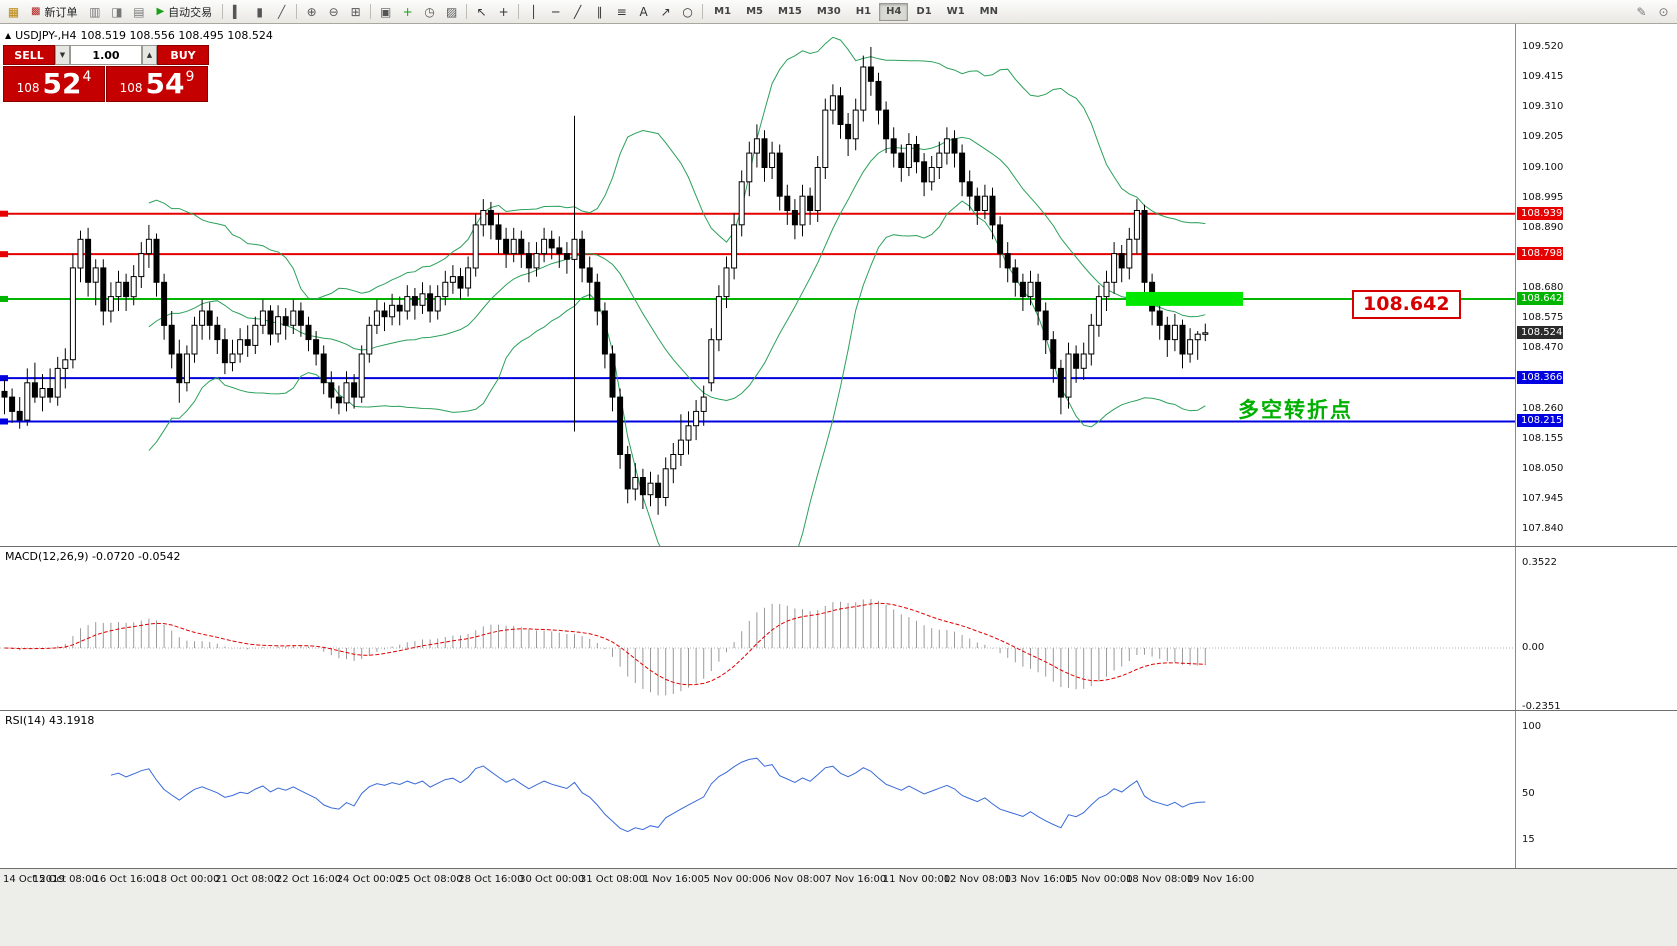 This screenshot has height=946, width=1677. I want to click on time-tick: 15 Nov 00:00, so click(1099, 879).